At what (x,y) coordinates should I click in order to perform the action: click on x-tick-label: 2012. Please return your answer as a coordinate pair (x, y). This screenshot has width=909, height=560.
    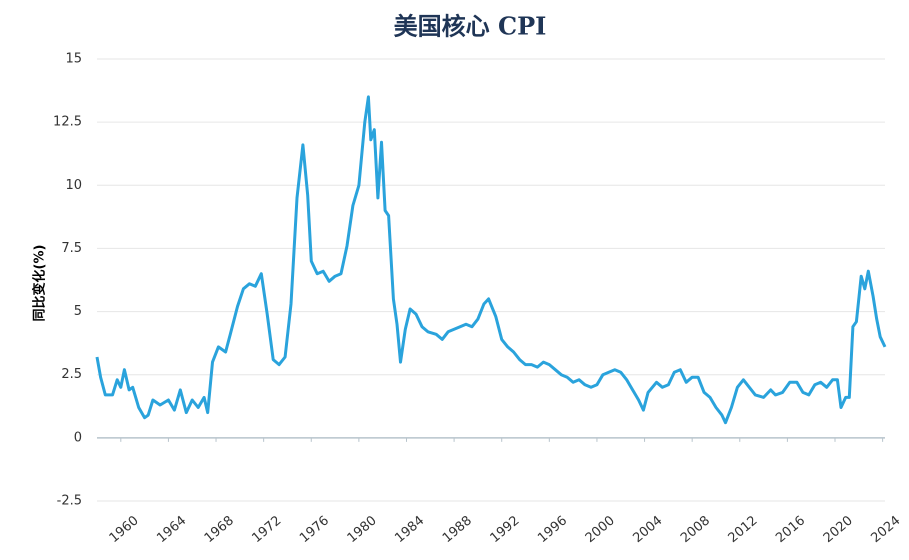
    Looking at the image, I should click on (743, 529).